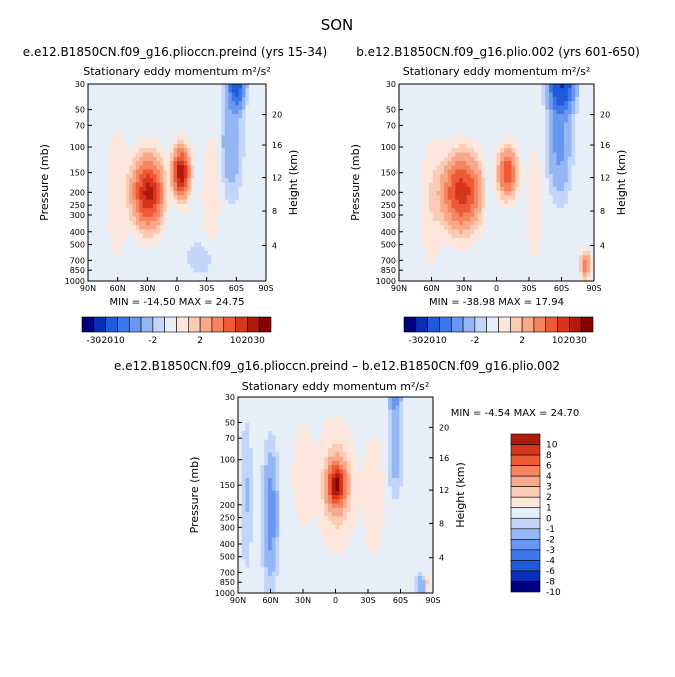  What do you see at coordinates (158, 324) in the screenshot?
I see `colorbar-swatch` at bounding box center [158, 324].